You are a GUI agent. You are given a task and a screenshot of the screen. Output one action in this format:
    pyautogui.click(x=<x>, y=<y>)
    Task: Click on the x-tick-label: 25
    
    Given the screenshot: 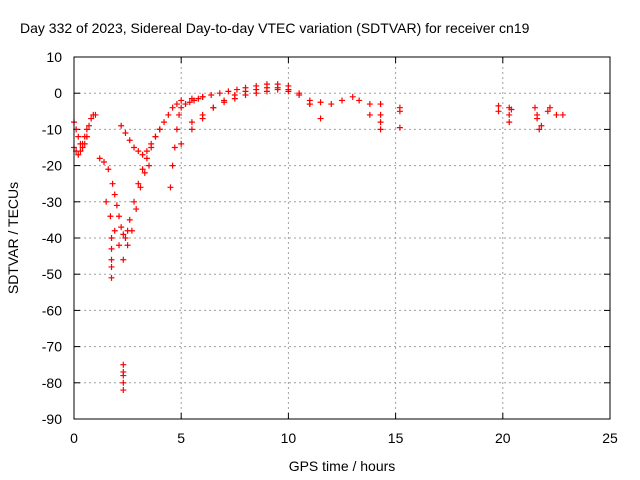 What is the action you would take?
    pyautogui.click(x=610, y=438)
    